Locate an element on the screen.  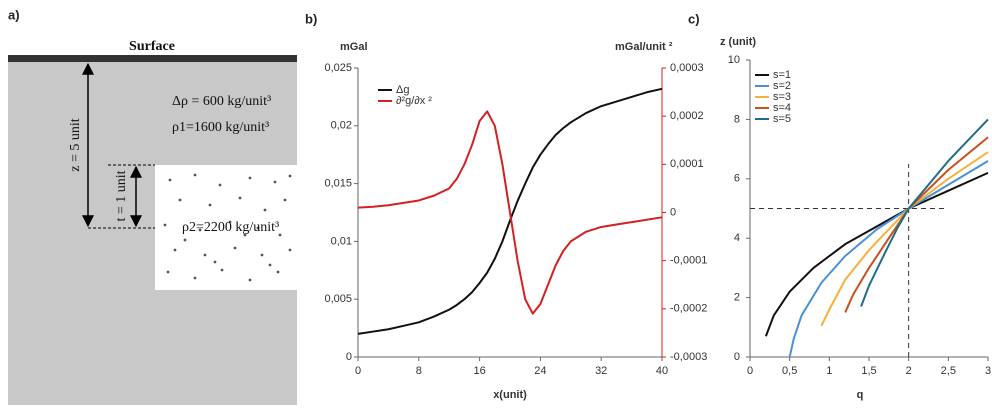
y-tick-label: 10 is located at coordinates (734, 60).